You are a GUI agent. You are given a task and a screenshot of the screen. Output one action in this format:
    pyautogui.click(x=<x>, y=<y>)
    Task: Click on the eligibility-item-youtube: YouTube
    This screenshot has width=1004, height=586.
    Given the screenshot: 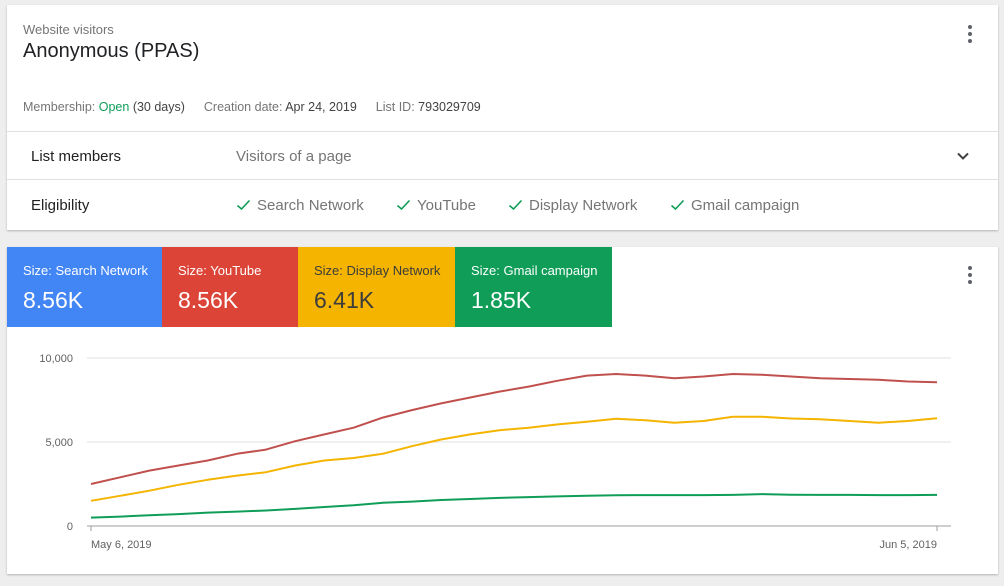 What is the action you would take?
    pyautogui.click(x=436, y=205)
    